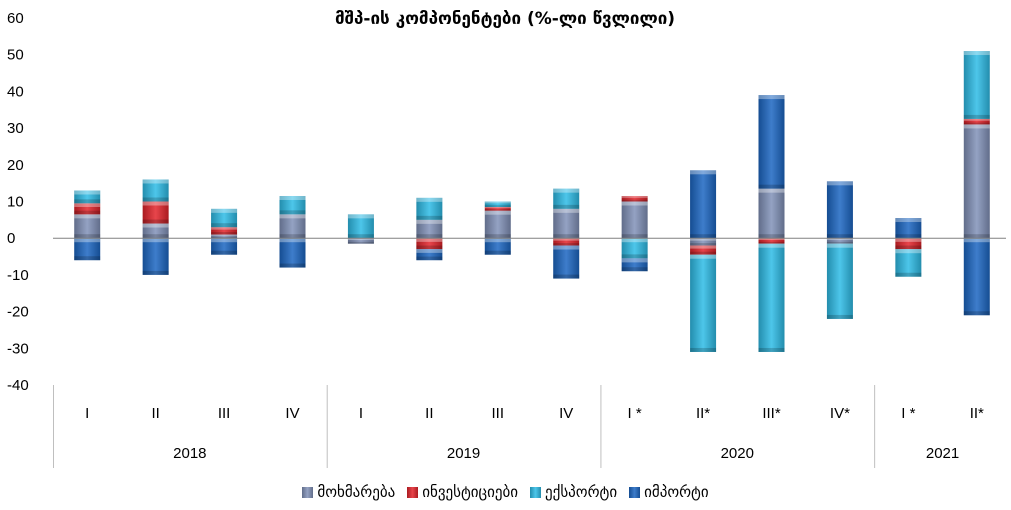 This screenshot has height=510, width=1011. I want to click on x-tick-label: II*, so click(977, 413).